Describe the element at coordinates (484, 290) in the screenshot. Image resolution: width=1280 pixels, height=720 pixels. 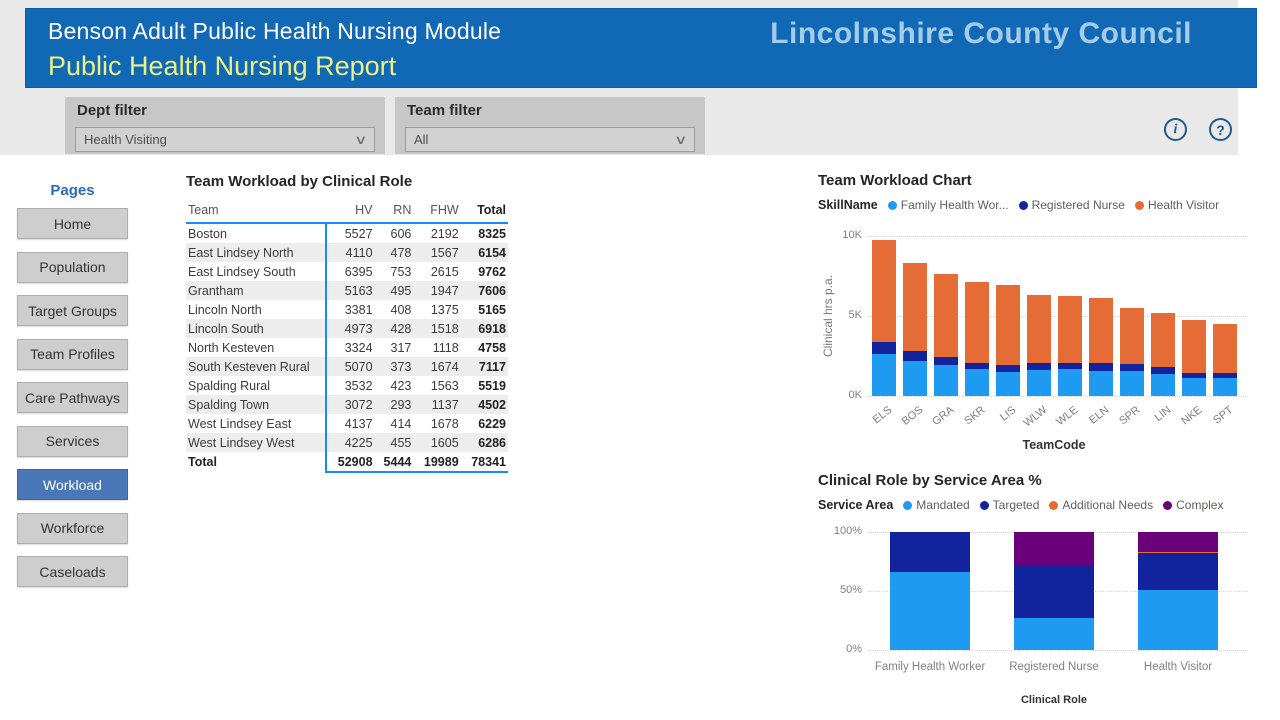
I see `value-cell: 7606` at that location.